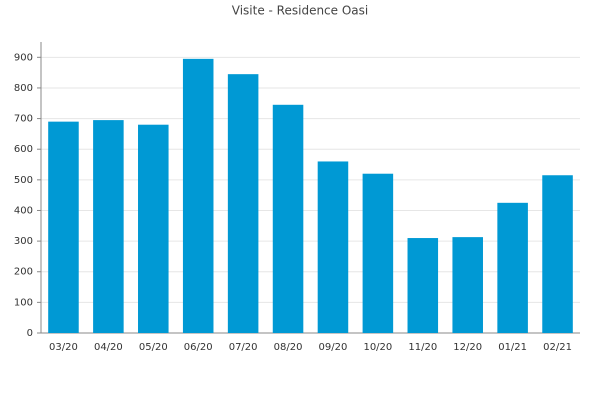 This screenshot has height=400, width=600. I want to click on y-tick-label: 900, so click(23, 57).